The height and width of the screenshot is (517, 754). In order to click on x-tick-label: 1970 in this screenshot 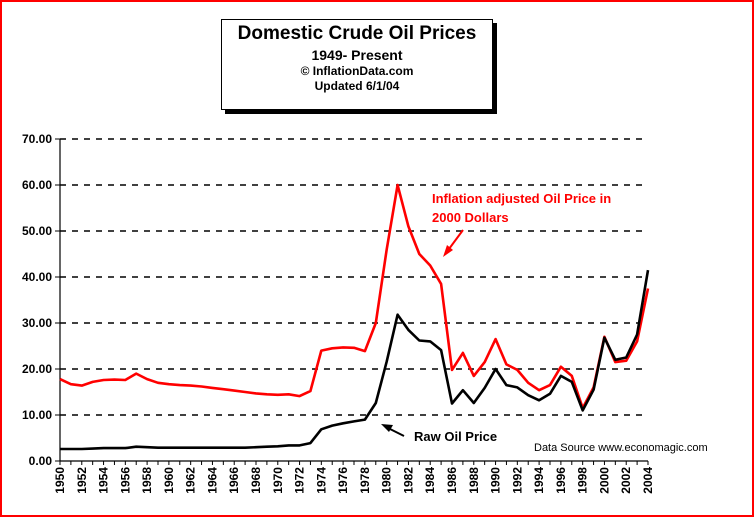, I will do `click(278, 480)`.